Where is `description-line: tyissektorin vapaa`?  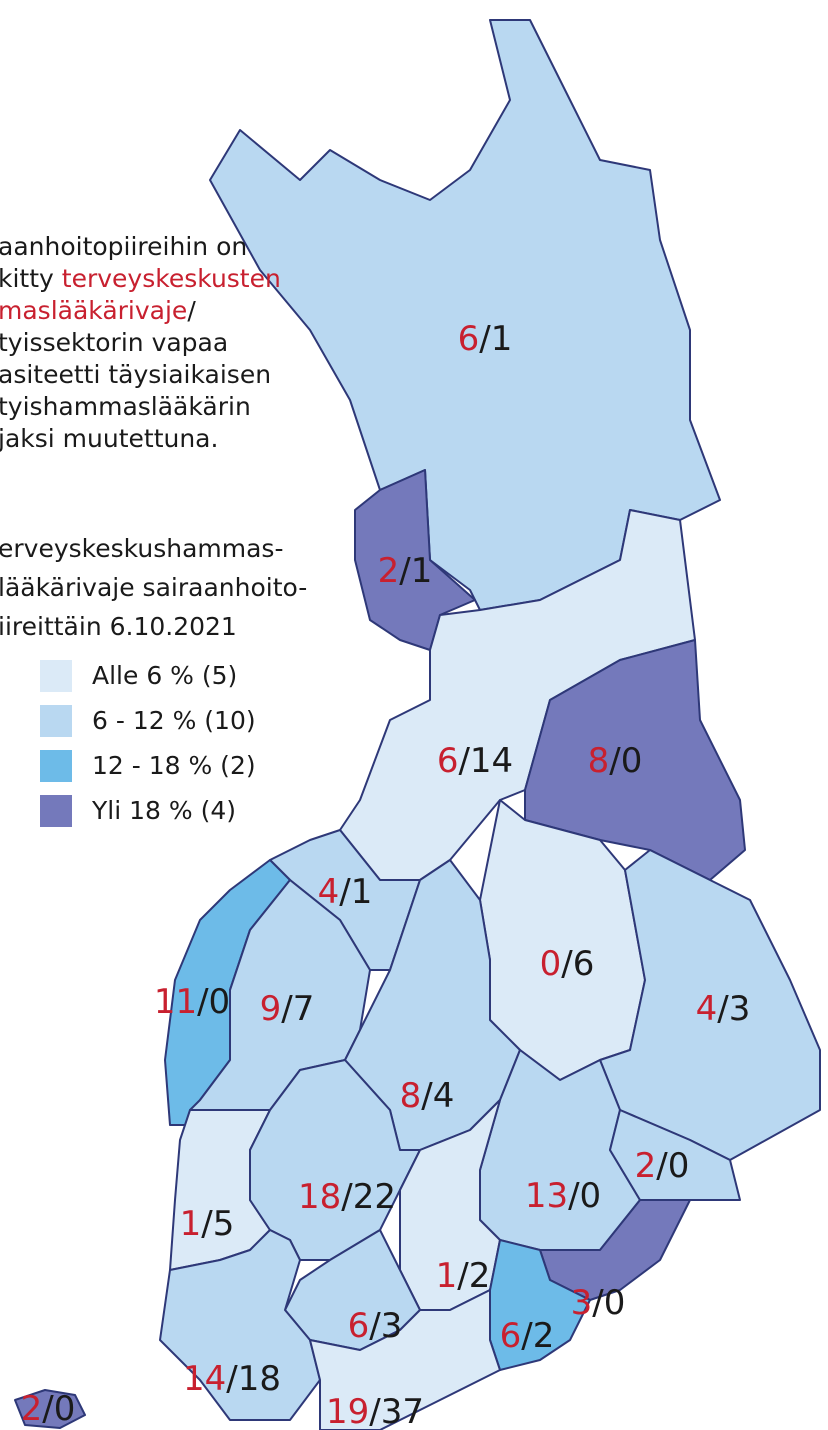
description-line: tyissektorin vapaa is located at coordinates (114, 342).